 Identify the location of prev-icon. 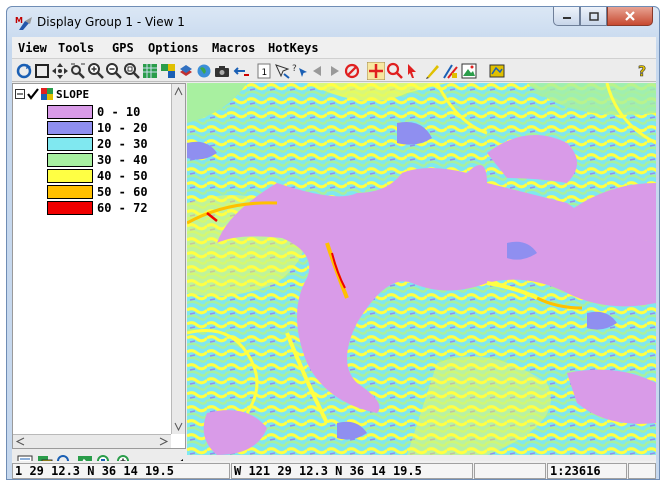
(318, 71).